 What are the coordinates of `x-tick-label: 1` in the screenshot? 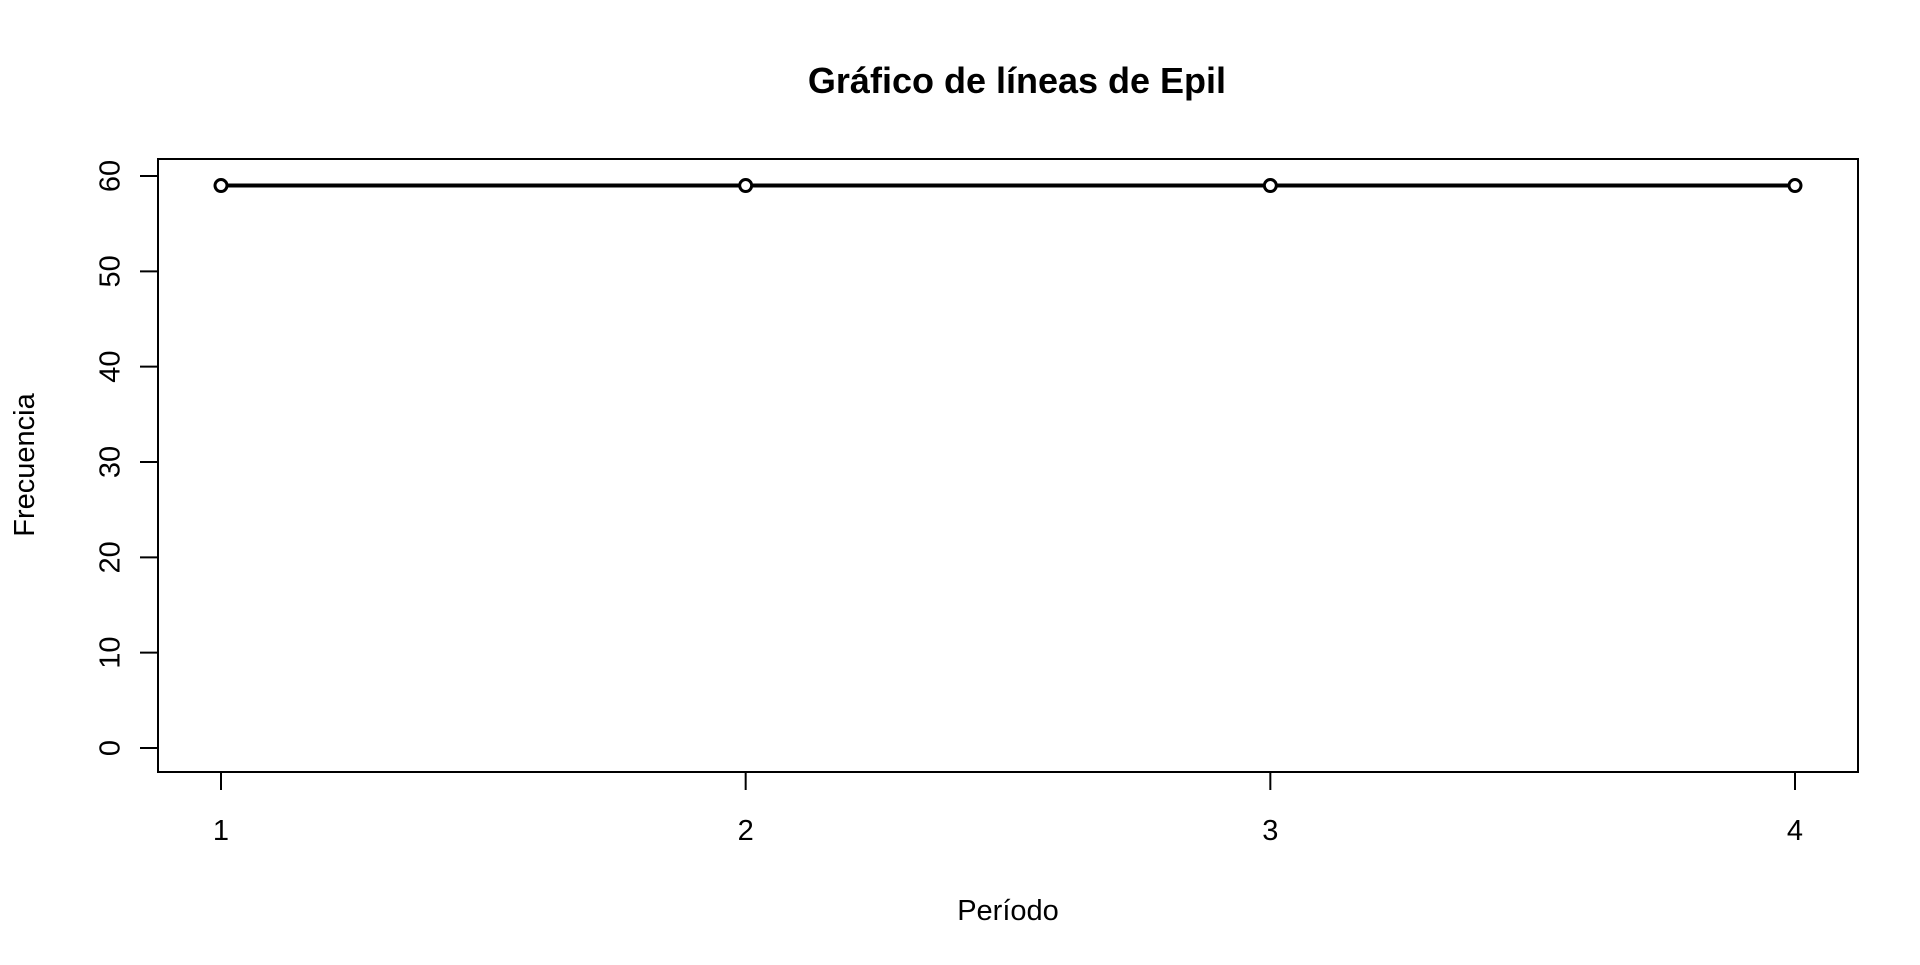 It's located at (221, 831).